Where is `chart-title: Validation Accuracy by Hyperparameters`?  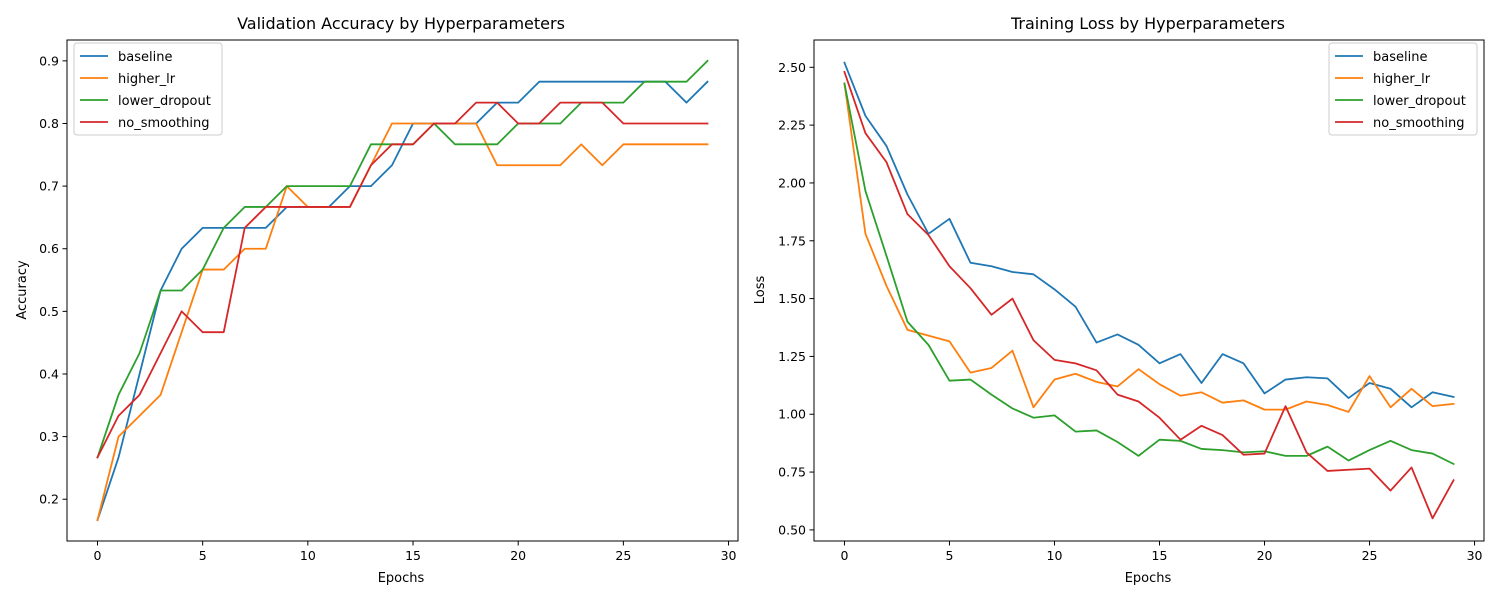 chart-title: Validation Accuracy by Hyperparameters is located at coordinates (401, 23).